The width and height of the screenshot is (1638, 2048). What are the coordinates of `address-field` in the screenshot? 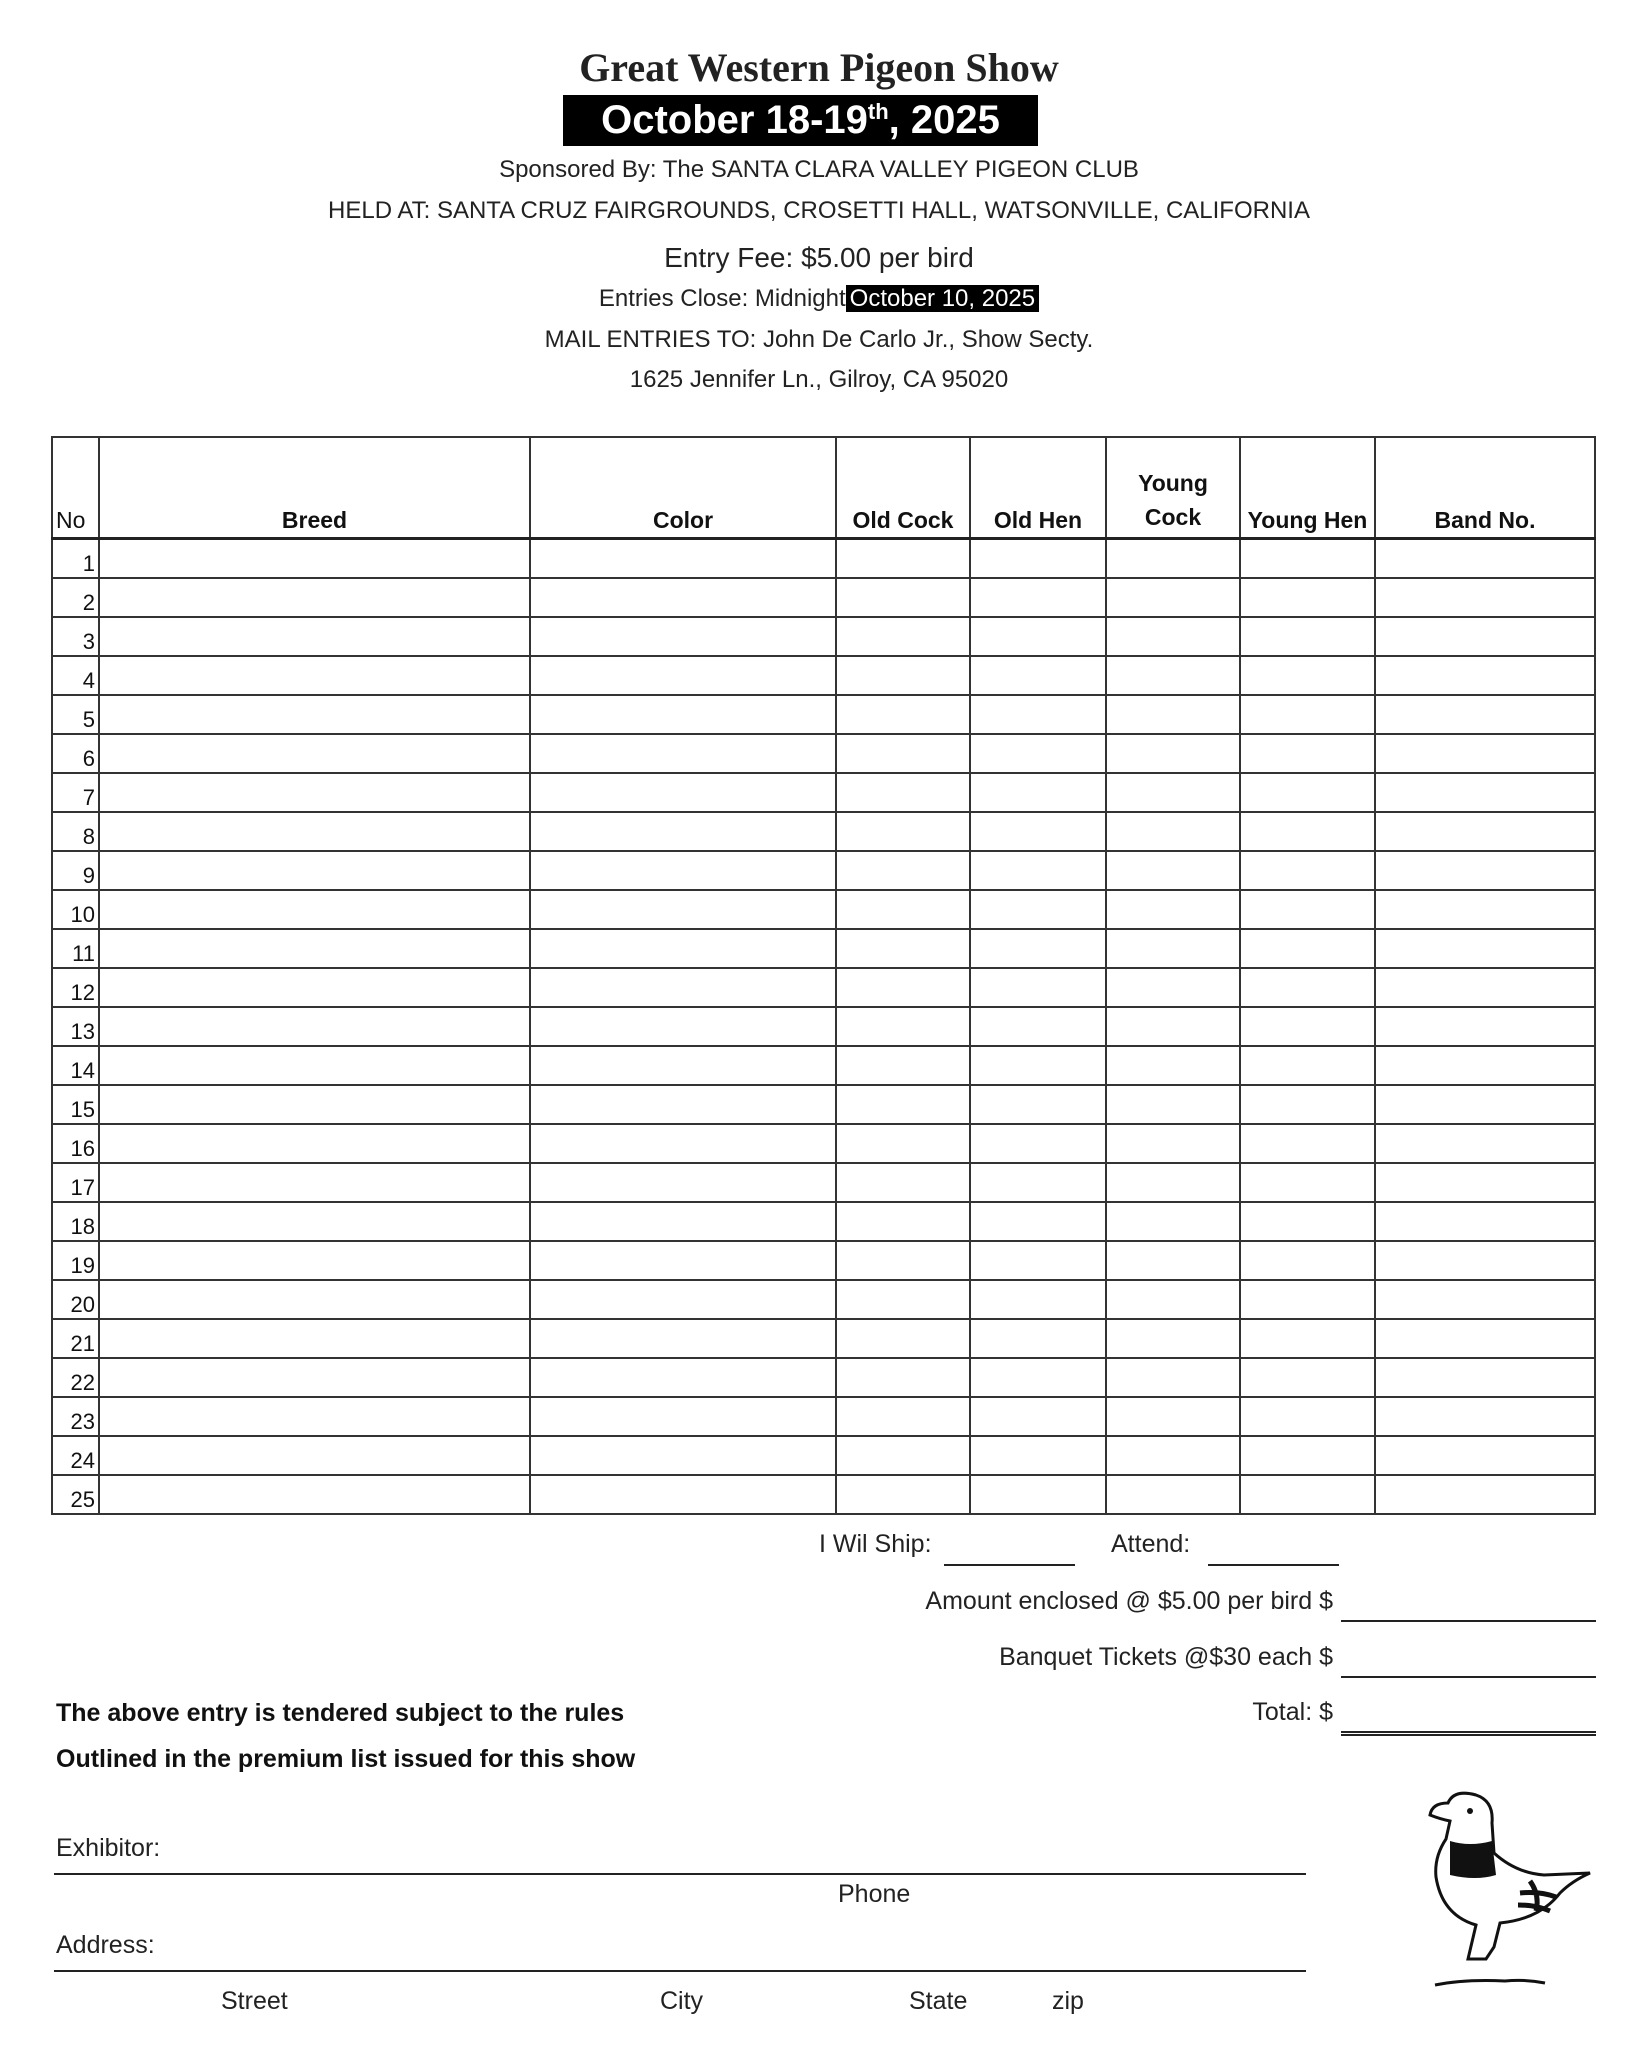 It's located at (680, 1971).